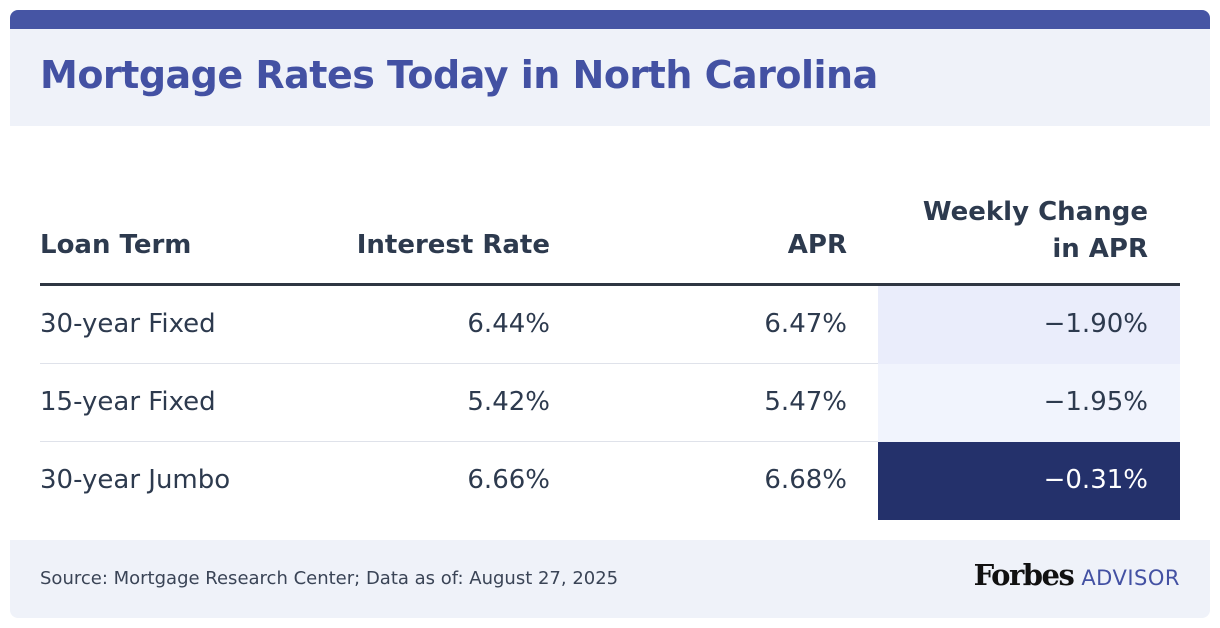 The width and height of the screenshot is (1220, 628). I want to click on cell-loan-term: 30-year Jumbo, so click(135, 480).